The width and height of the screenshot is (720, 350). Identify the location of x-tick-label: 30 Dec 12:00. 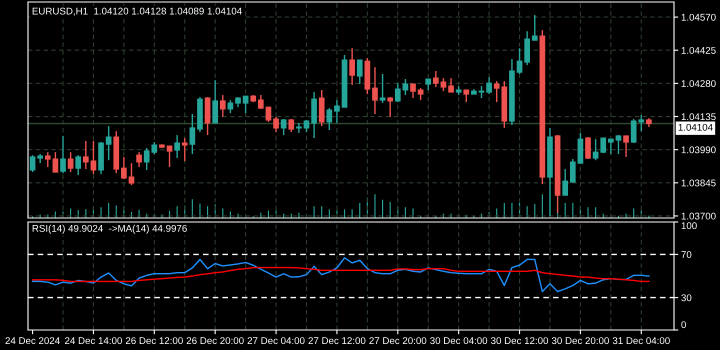
(519, 340).